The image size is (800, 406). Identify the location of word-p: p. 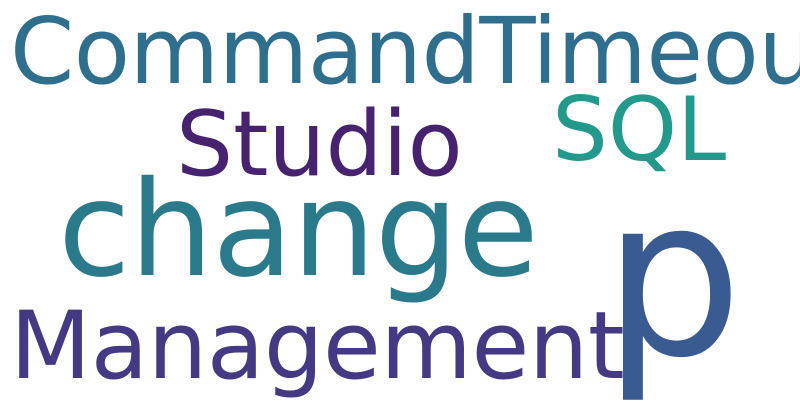
(673, 278).